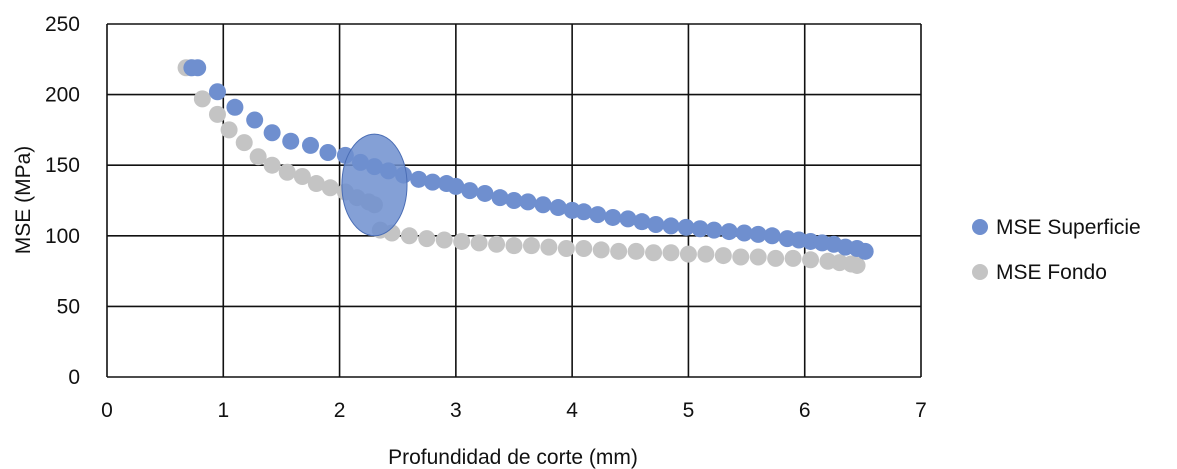 The width and height of the screenshot is (1177, 469). Describe the element at coordinates (107, 410) in the screenshot. I see `x-tick-label: 0` at that location.